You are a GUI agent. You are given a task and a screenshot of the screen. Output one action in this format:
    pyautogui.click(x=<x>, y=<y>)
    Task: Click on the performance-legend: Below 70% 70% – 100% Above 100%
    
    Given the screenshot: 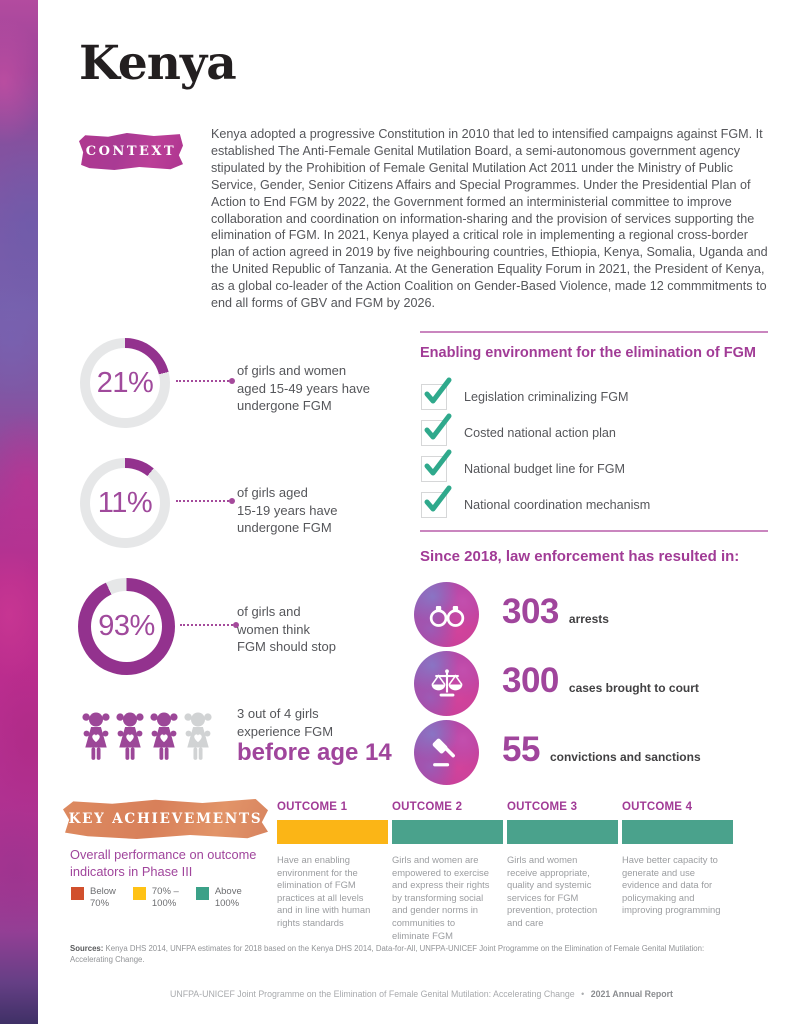 What is the action you would take?
    pyautogui.click(x=156, y=897)
    